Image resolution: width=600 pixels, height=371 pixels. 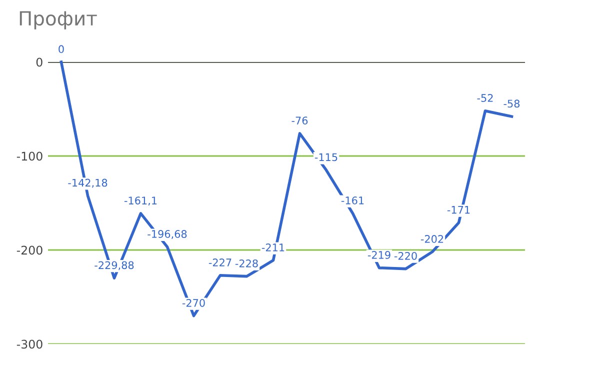 What do you see at coordinates (39, 62) in the screenshot?
I see `y-tick-label: 0` at bounding box center [39, 62].